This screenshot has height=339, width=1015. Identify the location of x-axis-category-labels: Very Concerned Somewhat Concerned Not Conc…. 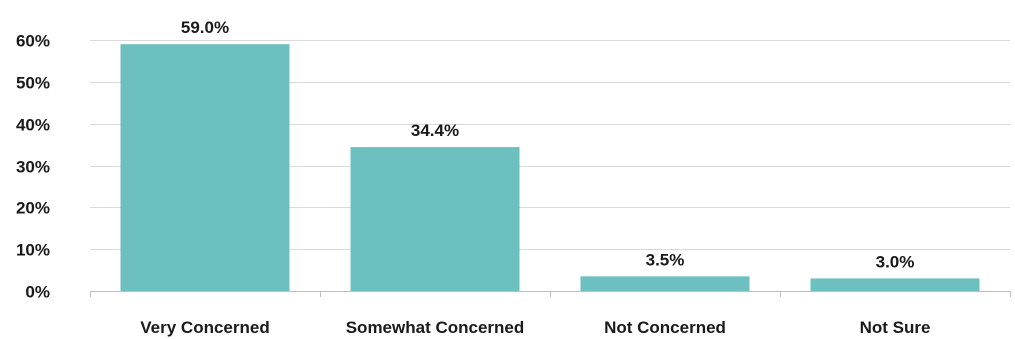
(535, 327).